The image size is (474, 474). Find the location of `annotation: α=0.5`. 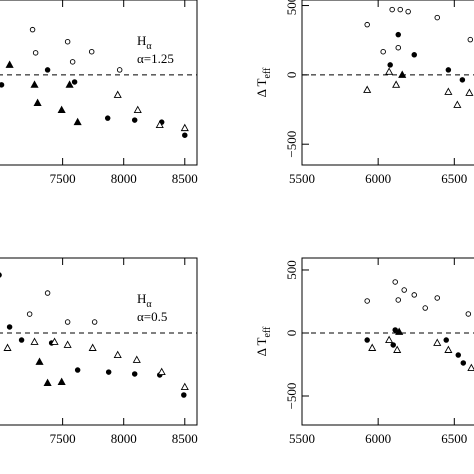

annotation: α=0.5 is located at coordinates (152, 316).